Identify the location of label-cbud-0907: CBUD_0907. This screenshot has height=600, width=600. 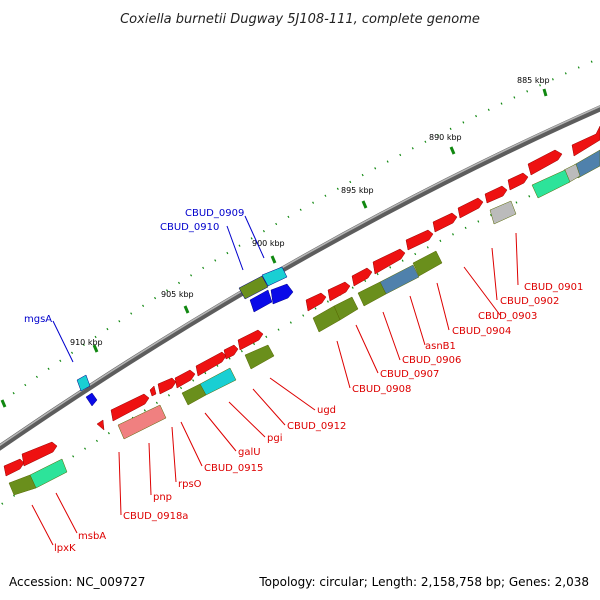
(409, 374).